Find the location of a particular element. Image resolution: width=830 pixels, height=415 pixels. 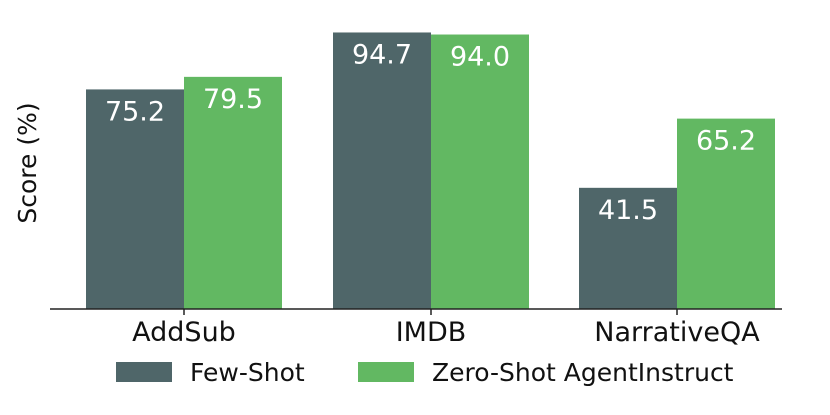

data-label-few-shot-narrativeqa: 41.5 is located at coordinates (628, 210).